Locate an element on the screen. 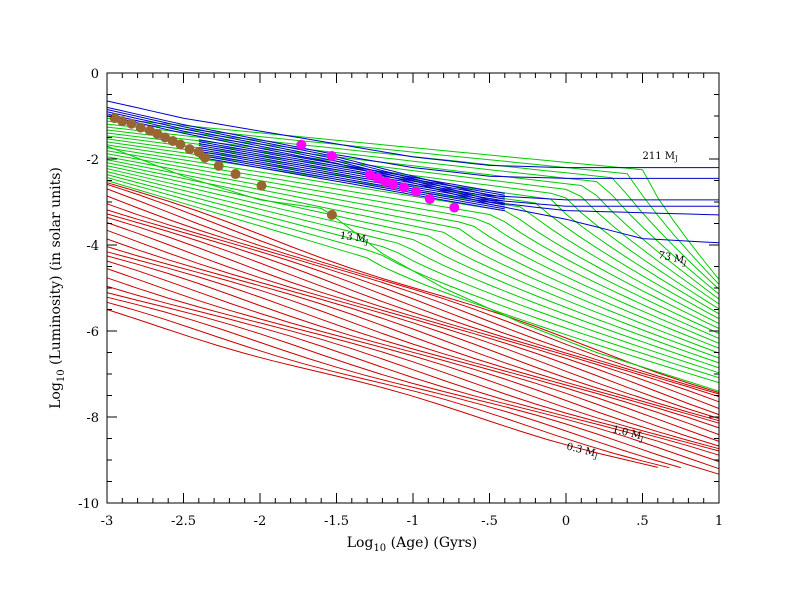 The width and height of the screenshot is (792, 612). x-tick-label: -1 is located at coordinates (413, 521).